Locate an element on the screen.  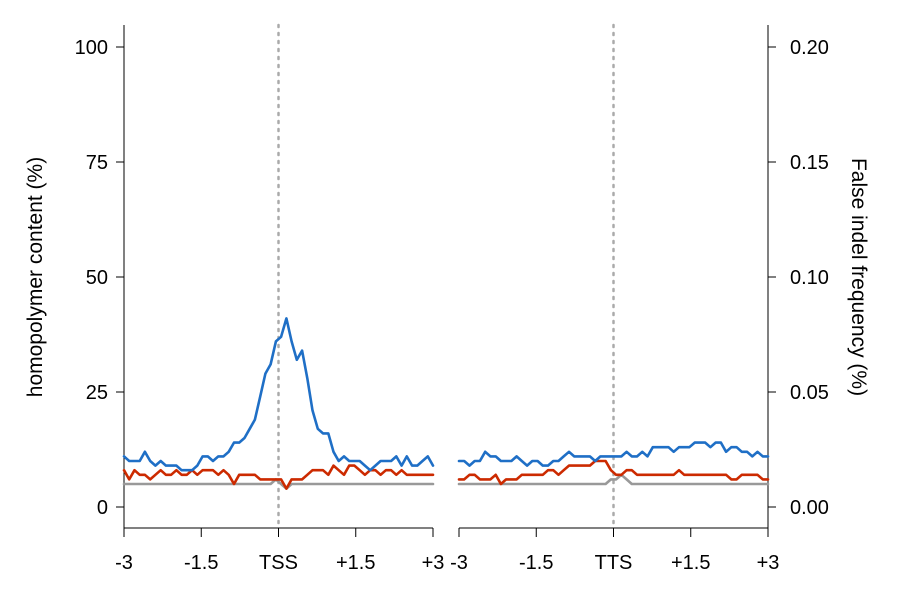
left-y-tick-label: 75 is located at coordinates (97, 163).